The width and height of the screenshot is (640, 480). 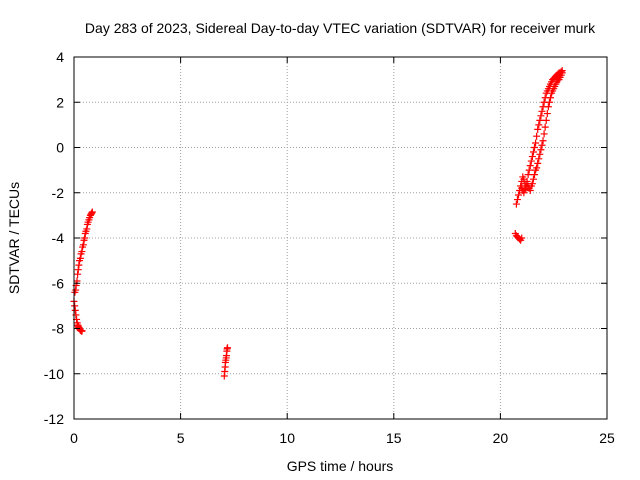 What do you see at coordinates (54, 374) in the screenshot?
I see `y-tick-label: -10` at bounding box center [54, 374].